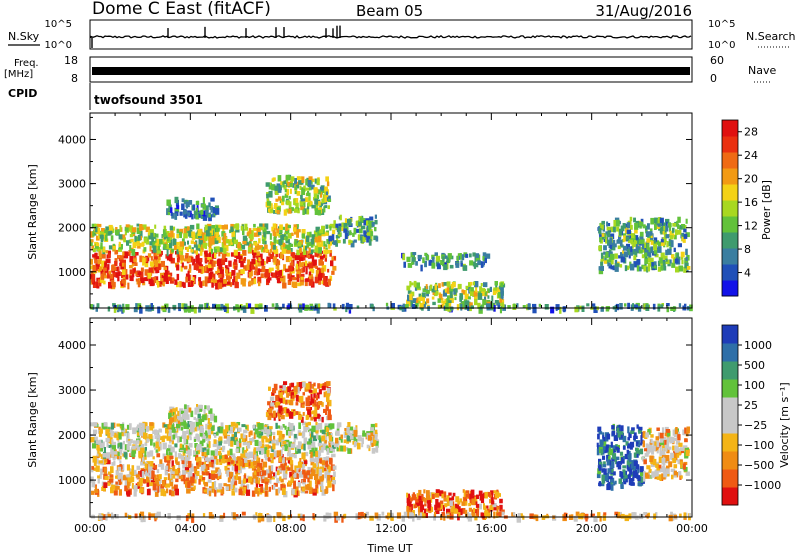 This screenshot has width=800, height=554. Describe the element at coordinates (751, 226) in the screenshot. I see `power-colorbar-tick-label: 12` at that location.